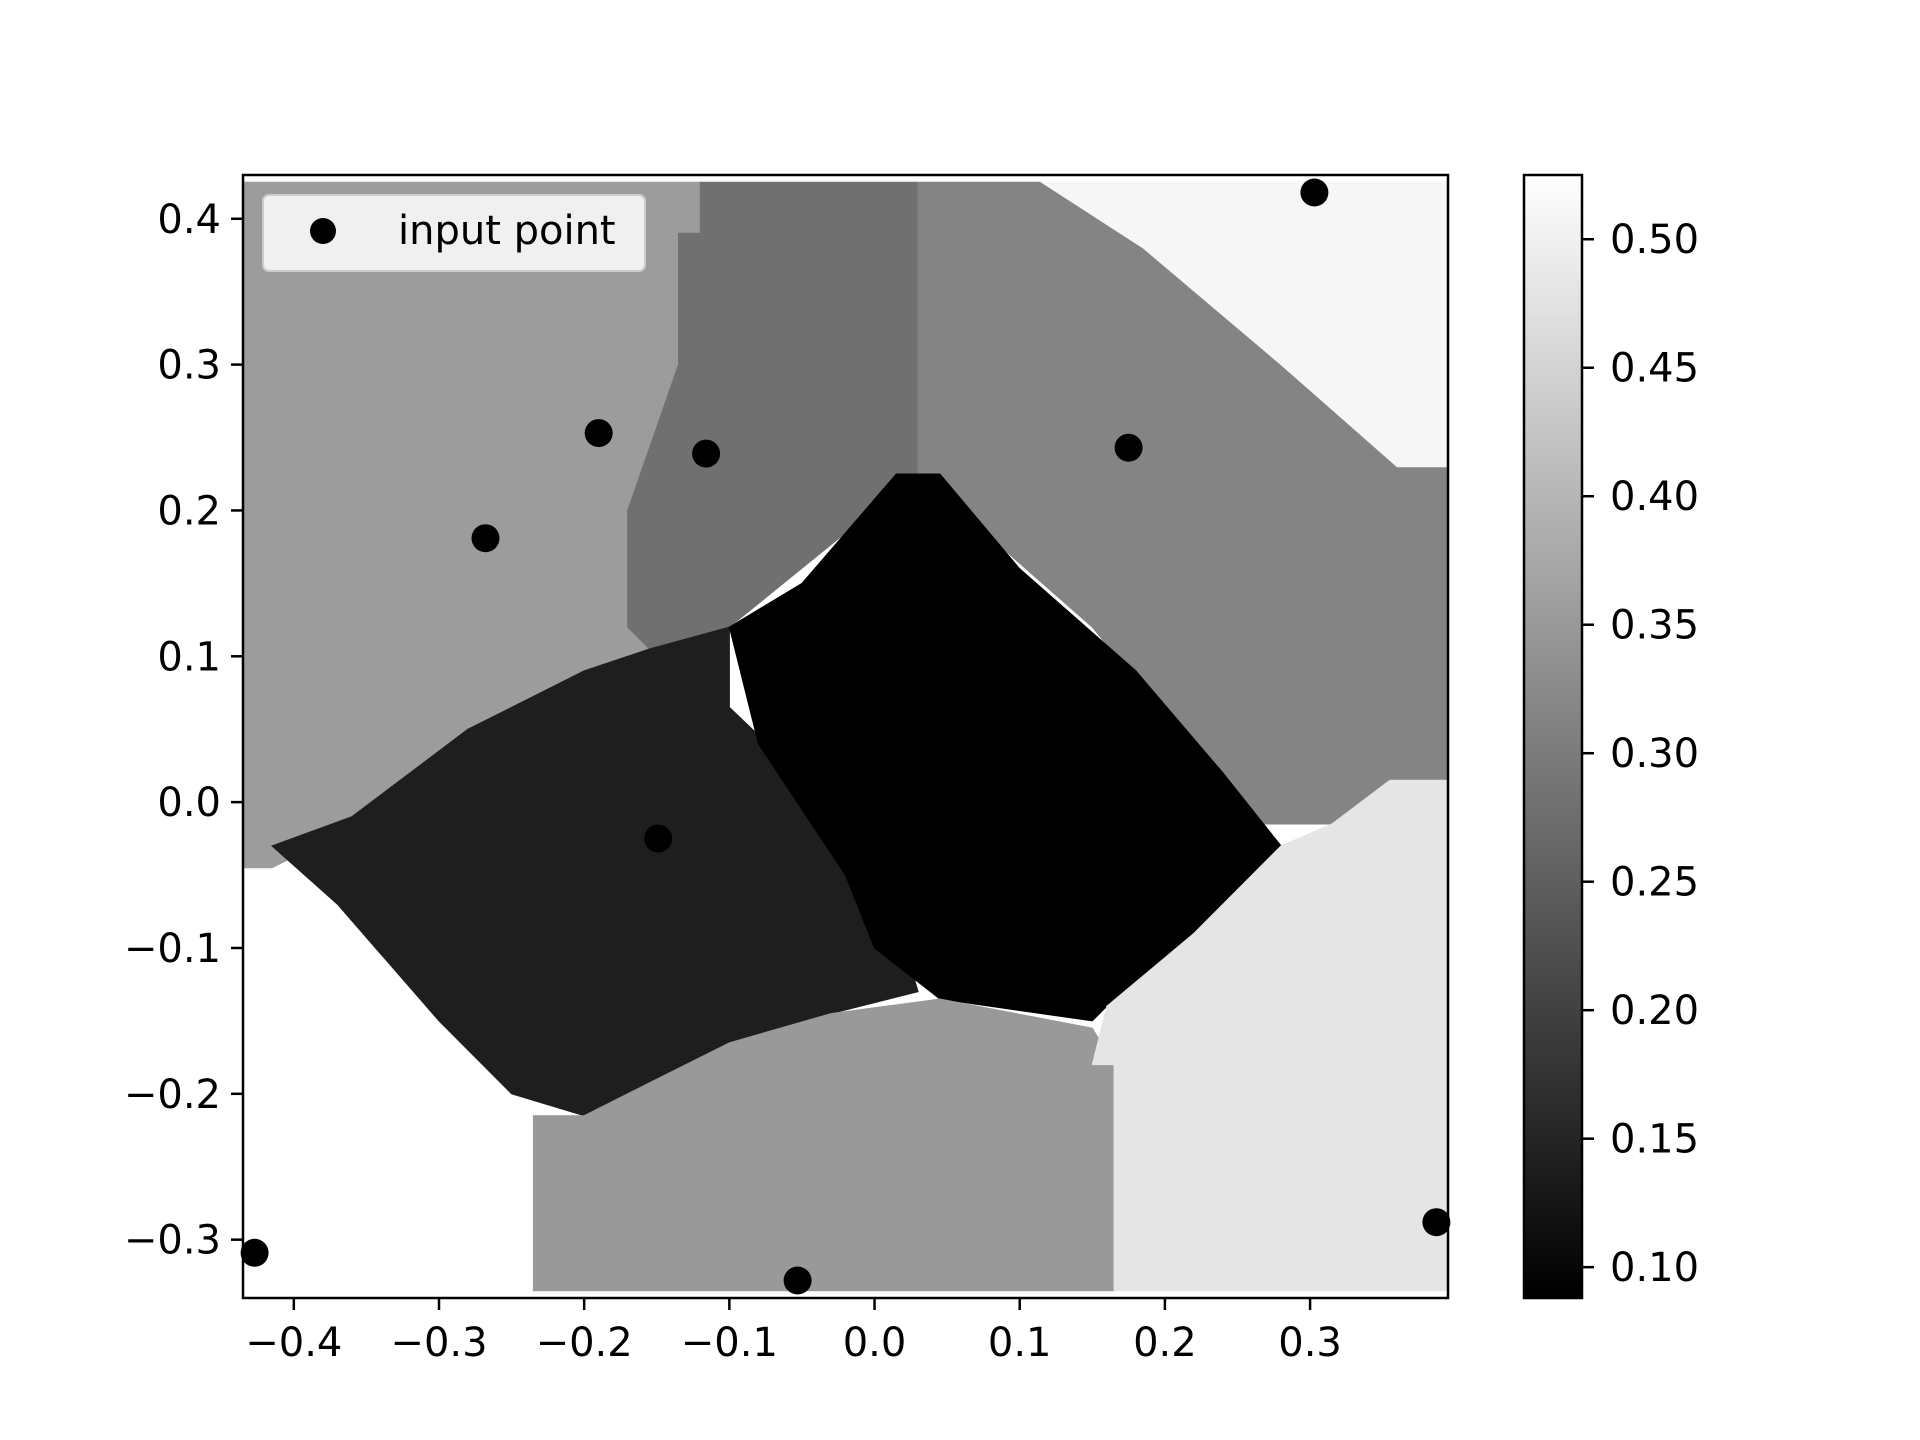  What do you see at coordinates (189, 657) in the screenshot?
I see `y-tick-label: 0.1` at bounding box center [189, 657].